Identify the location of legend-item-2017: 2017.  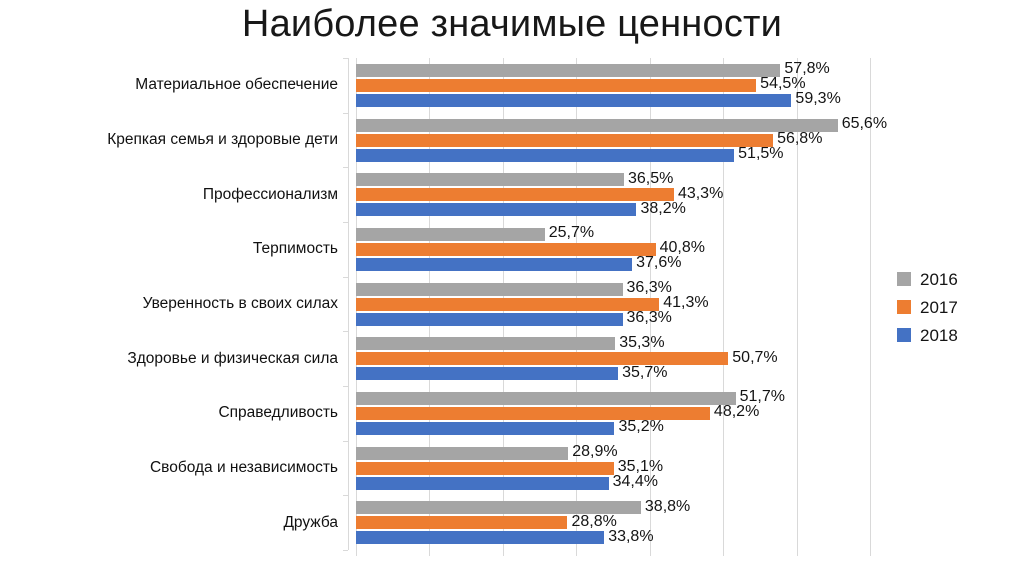
(952, 307).